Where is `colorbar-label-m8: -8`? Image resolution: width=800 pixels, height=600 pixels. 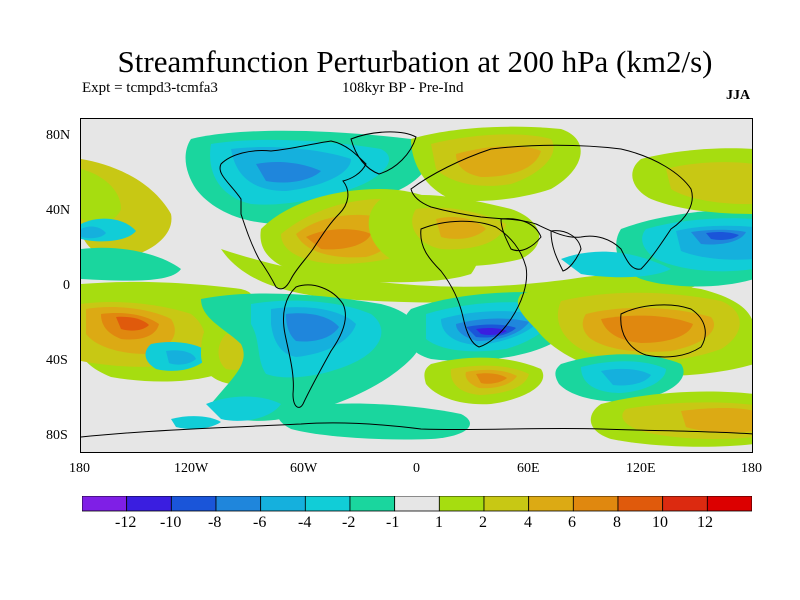
colorbar-label-m8: -8 is located at coordinates (215, 522).